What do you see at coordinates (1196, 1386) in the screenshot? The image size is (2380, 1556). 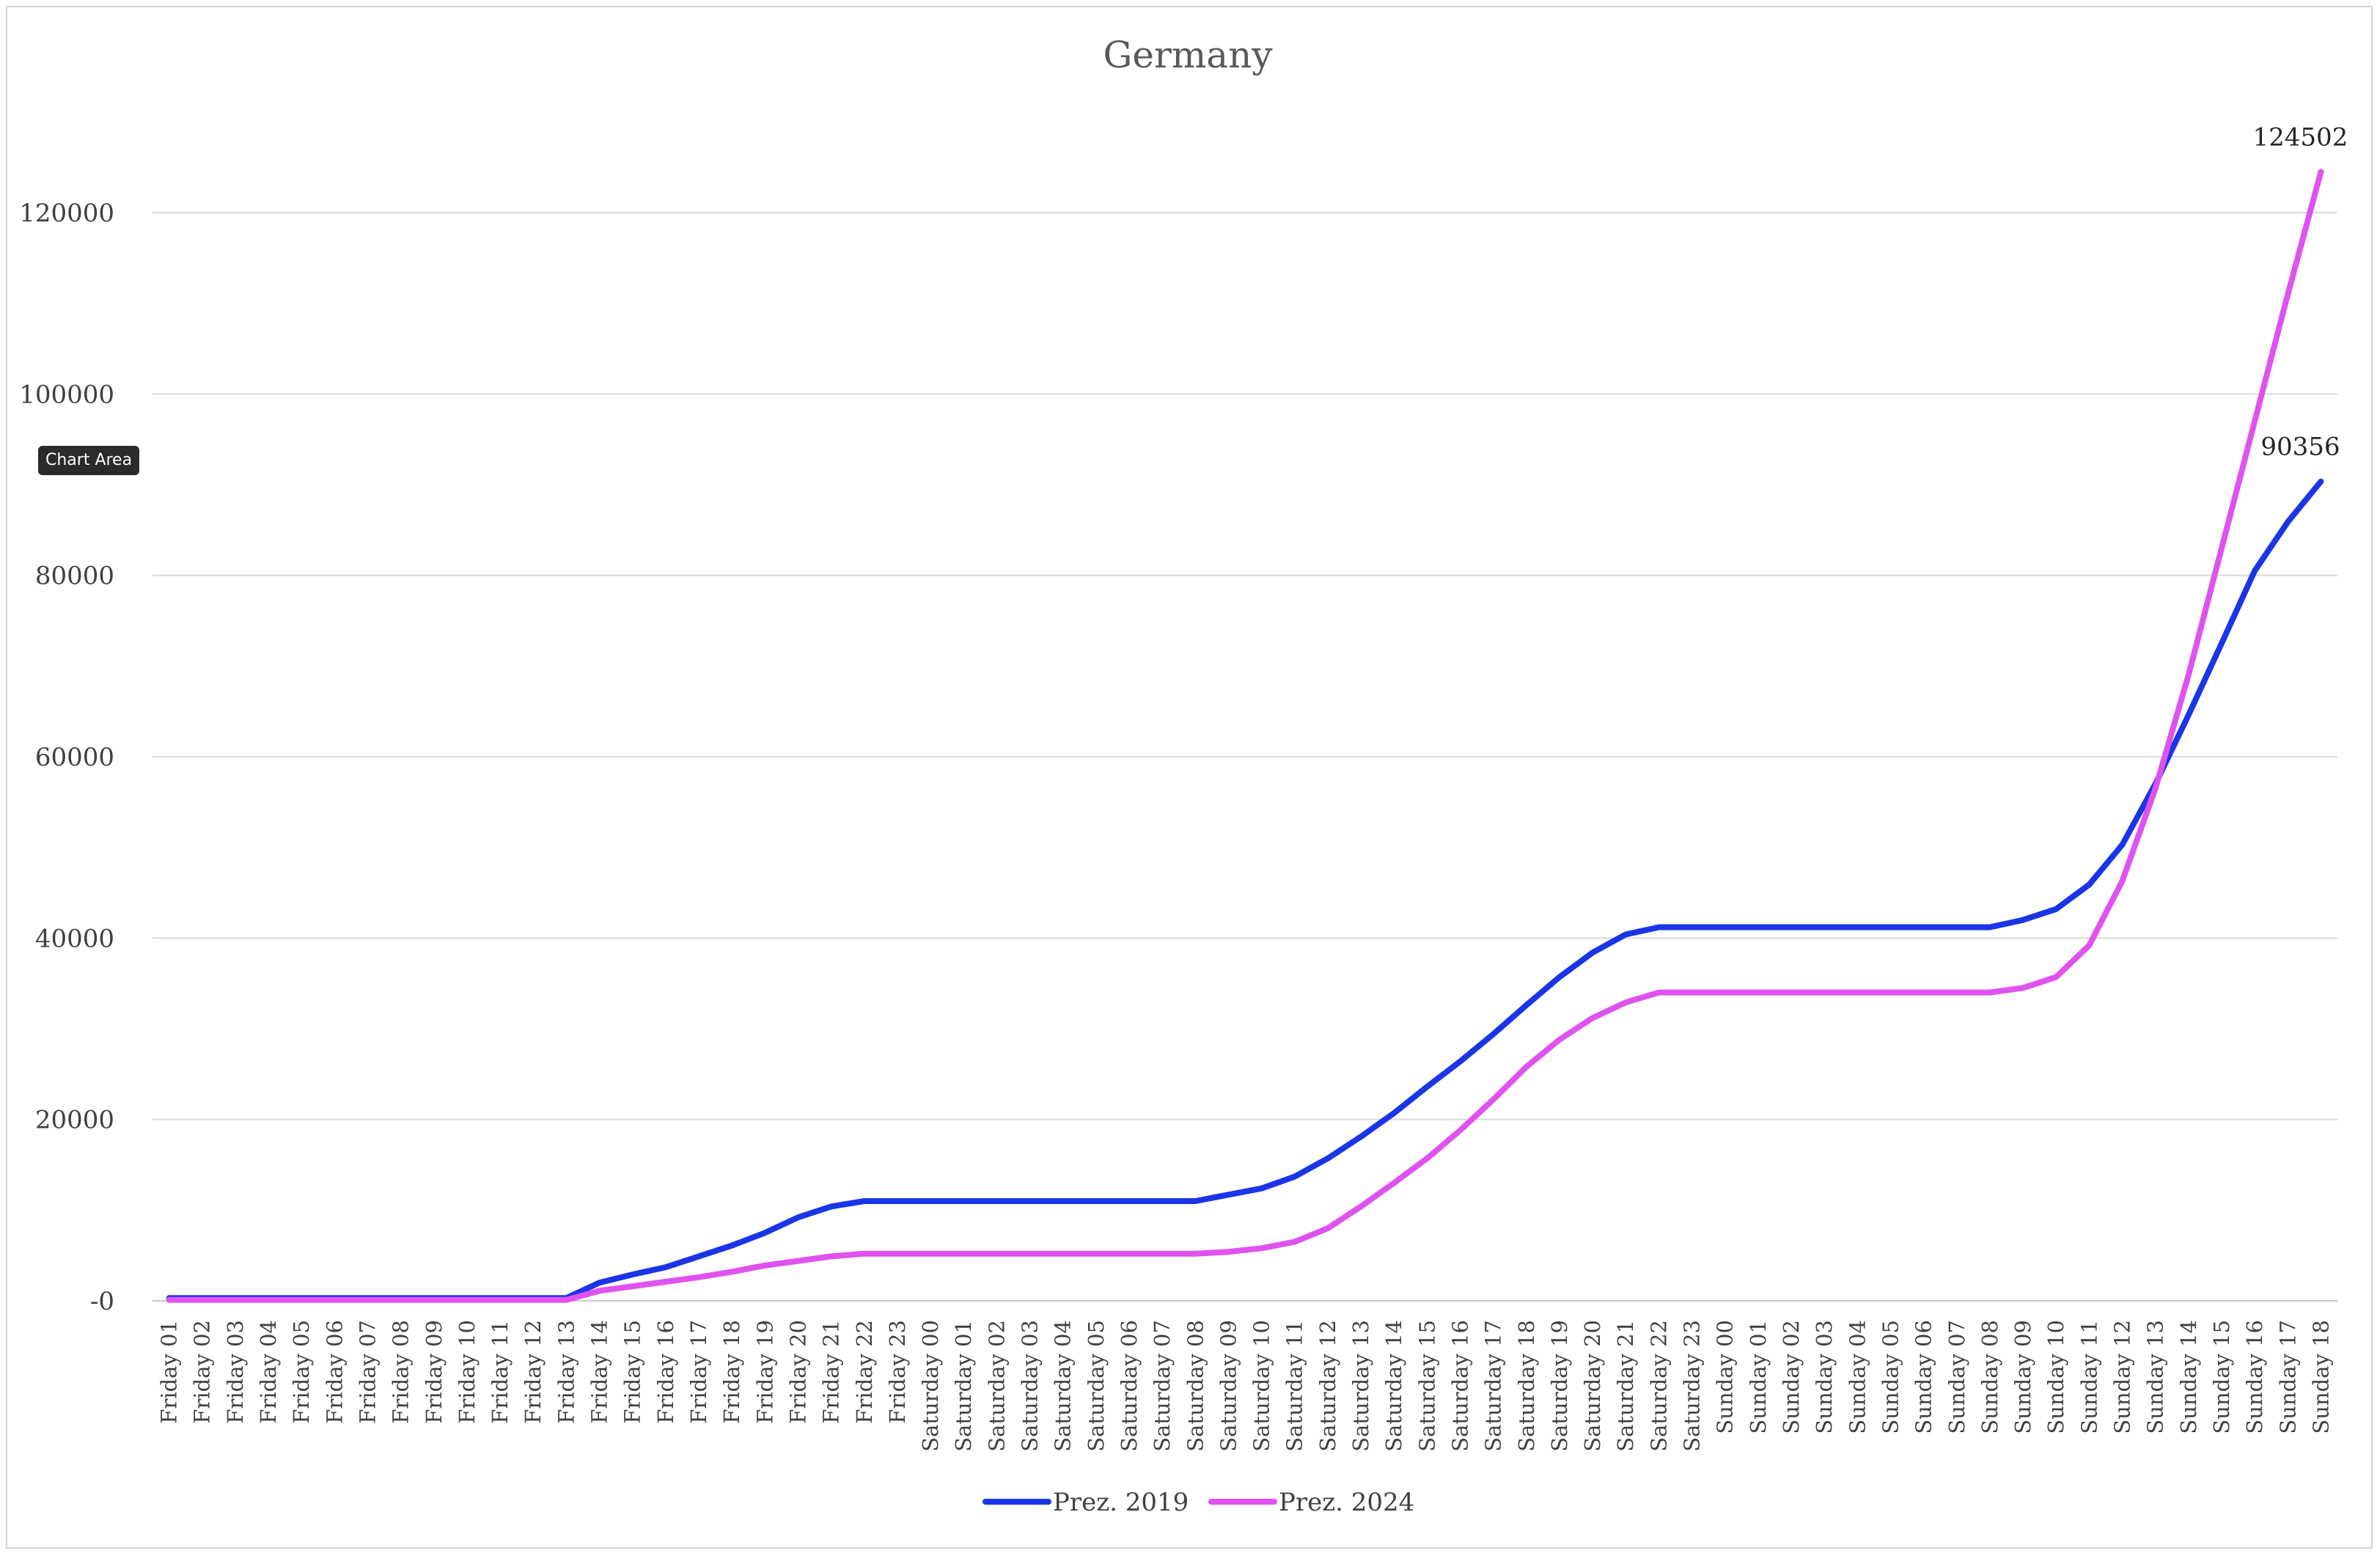 I see `x-tick-label: Saturday 08` at bounding box center [1196, 1386].